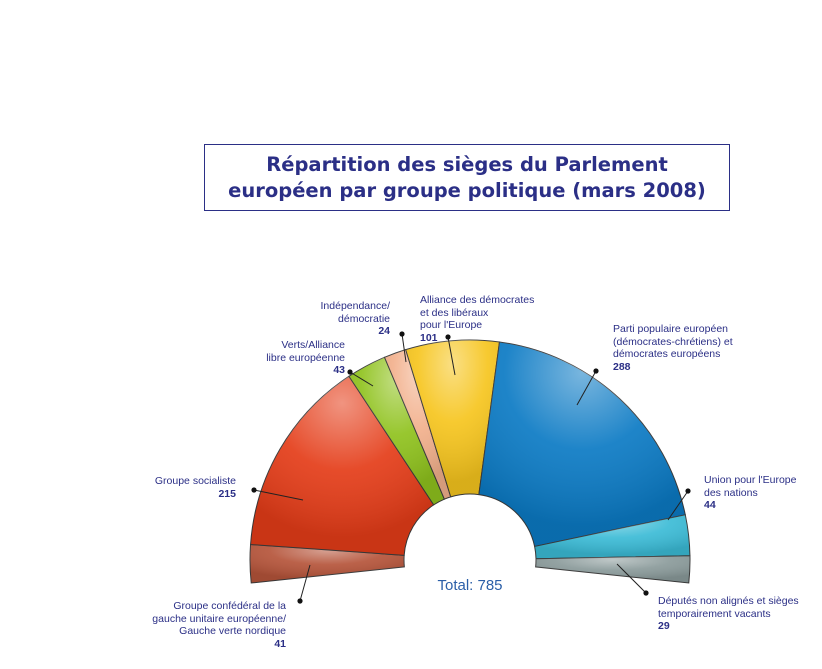 This screenshot has width=822, height=669. Describe the element at coordinates (467, 164) in the screenshot. I see `chart-title-line-1: Répartition des sièges du Parlement` at that location.